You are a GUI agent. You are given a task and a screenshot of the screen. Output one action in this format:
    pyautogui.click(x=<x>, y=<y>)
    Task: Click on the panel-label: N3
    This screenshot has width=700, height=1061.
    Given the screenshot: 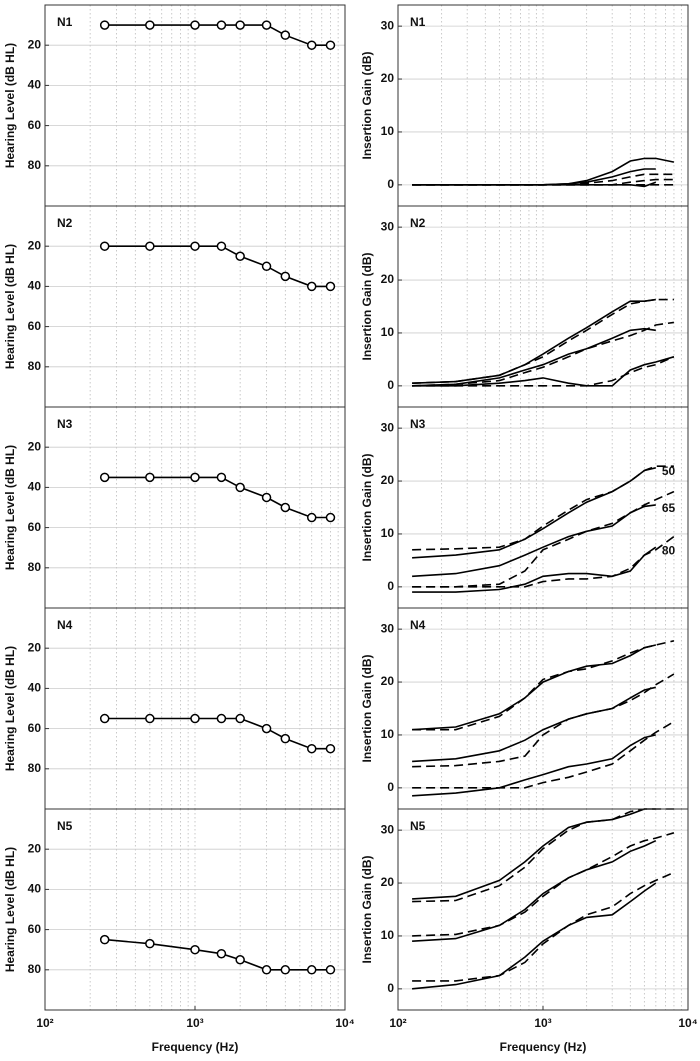 What is the action you would take?
    pyautogui.click(x=418, y=424)
    